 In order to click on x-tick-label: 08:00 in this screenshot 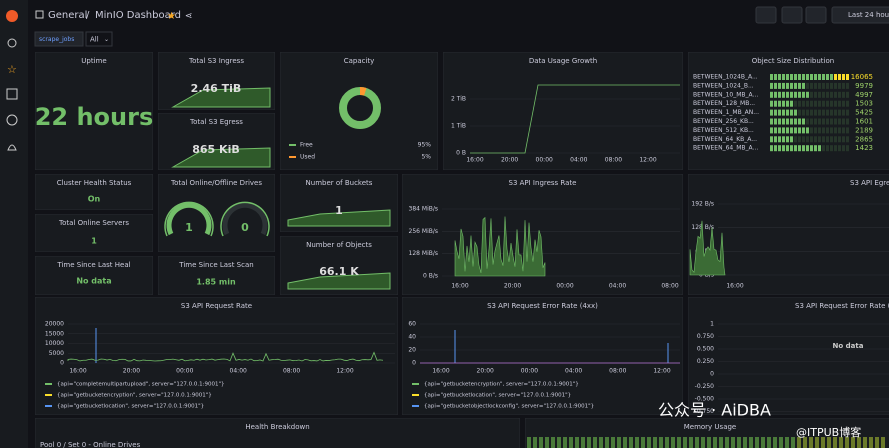, I will do `click(669, 286)`.